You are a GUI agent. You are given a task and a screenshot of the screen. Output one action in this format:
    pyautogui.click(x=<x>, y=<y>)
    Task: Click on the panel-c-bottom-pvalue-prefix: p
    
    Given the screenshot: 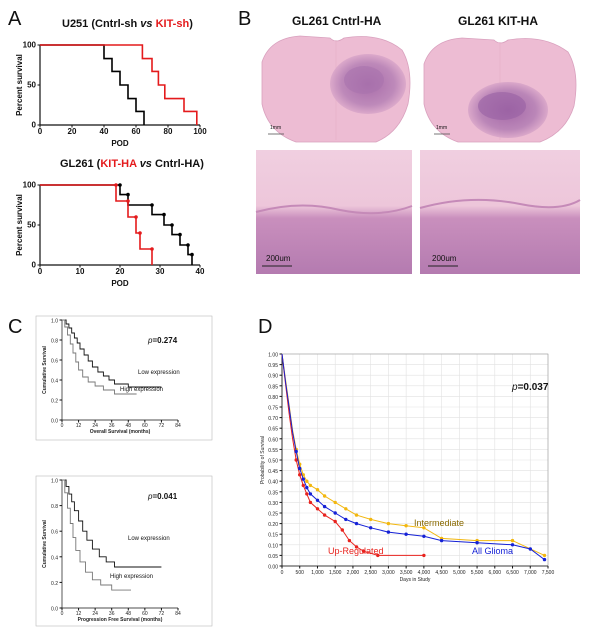 What is the action you would take?
    pyautogui.click(x=150, y=496)
    